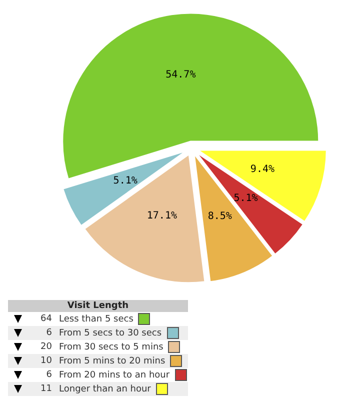 Image resolution: width=344 pixels, height=400 pixels. What do you see at coordinates (110, 333) in the screenshot?
I see `legend-label: From 5 secs to 30 secs` at bounding box center [110, 333].